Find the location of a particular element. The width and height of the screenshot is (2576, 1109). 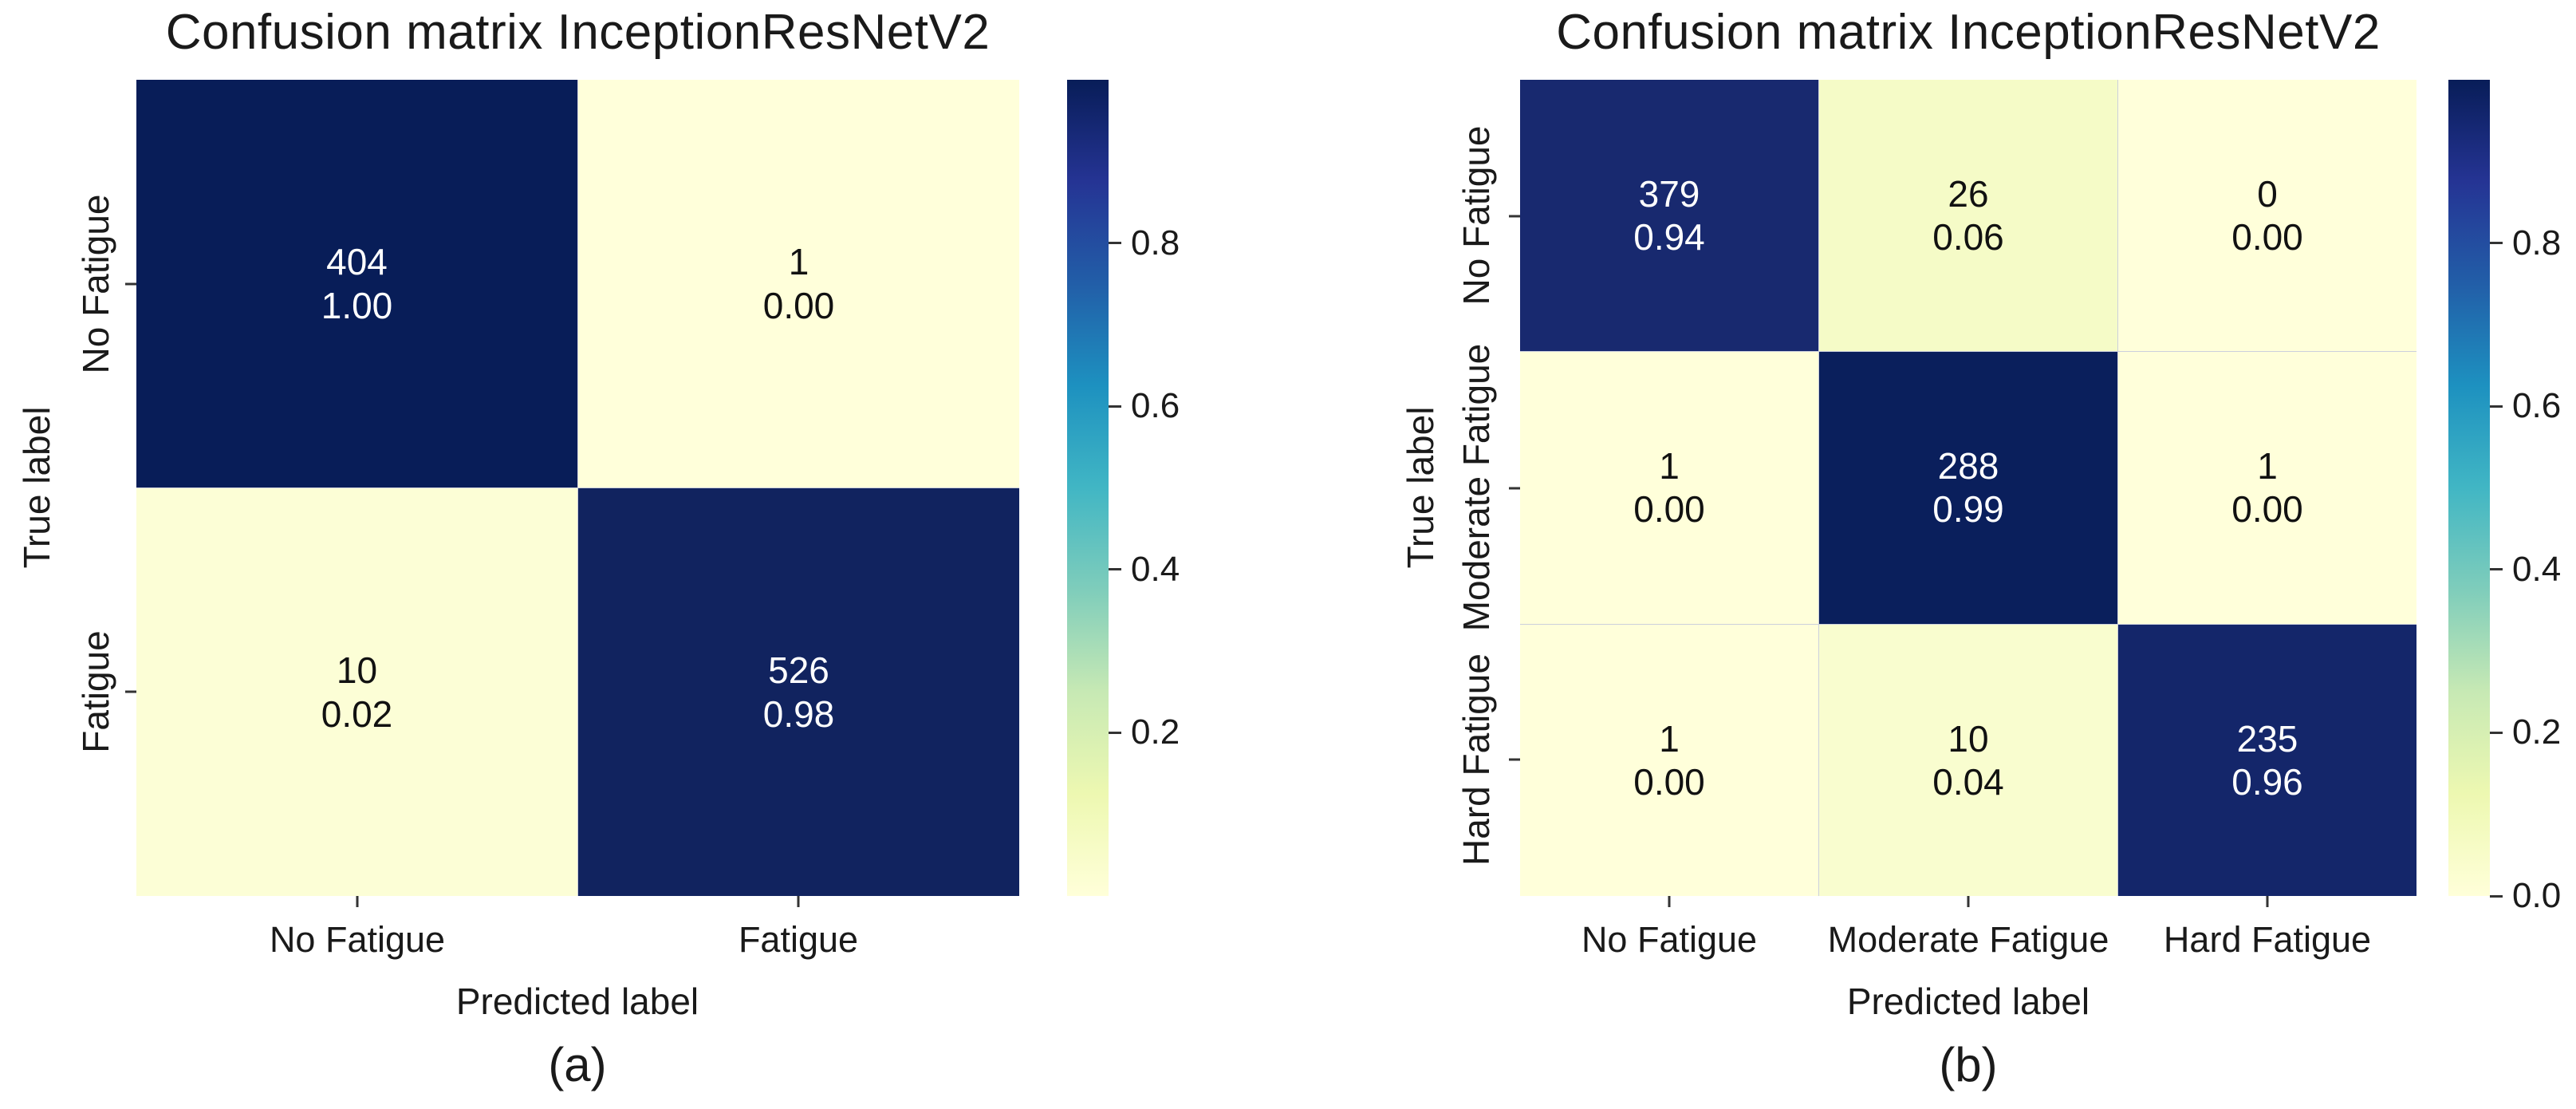

heatmap-cell: 379 0.94 is located at coordinates (1669, 216).